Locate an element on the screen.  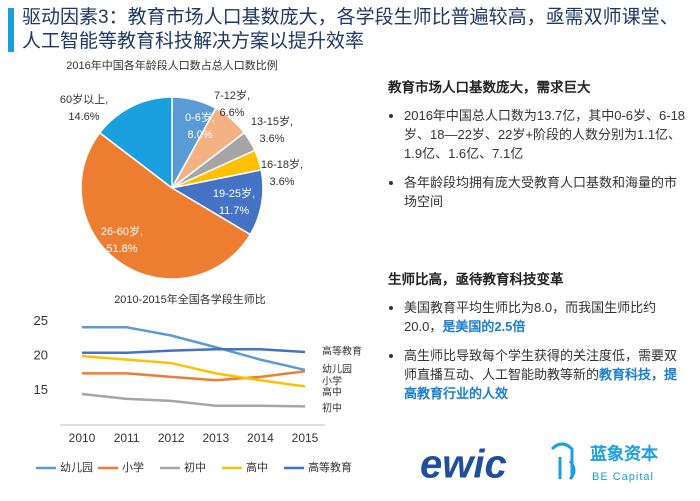
end-label: 幼儿园 is located at coordinates (337, 369).